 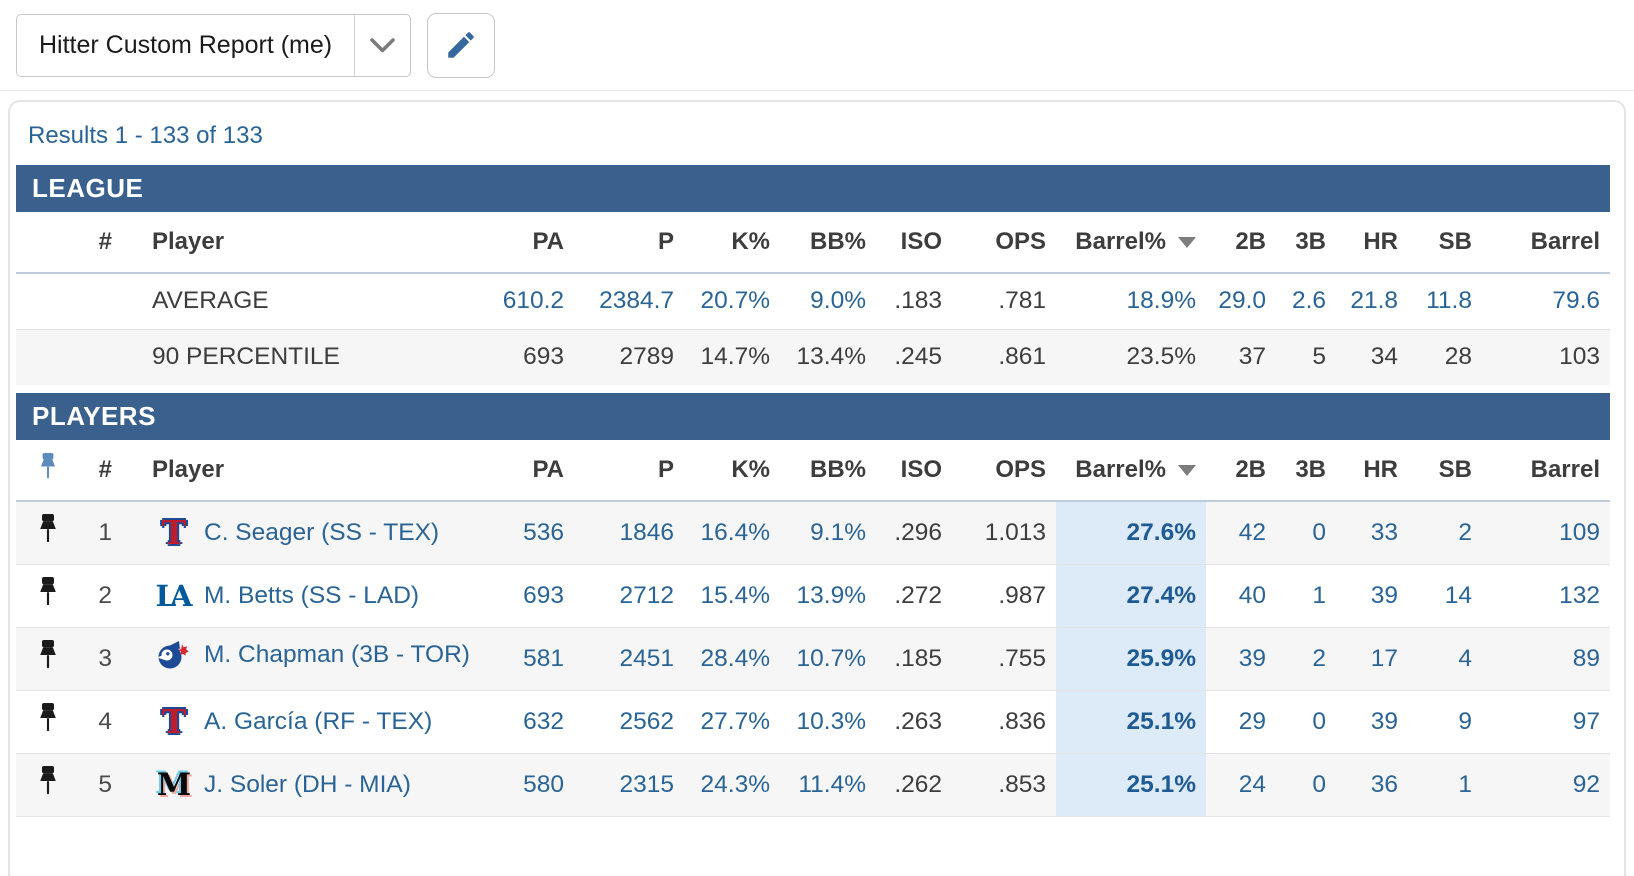 I want to click on col-header-pin-spacer, so click(x=48, y=242).